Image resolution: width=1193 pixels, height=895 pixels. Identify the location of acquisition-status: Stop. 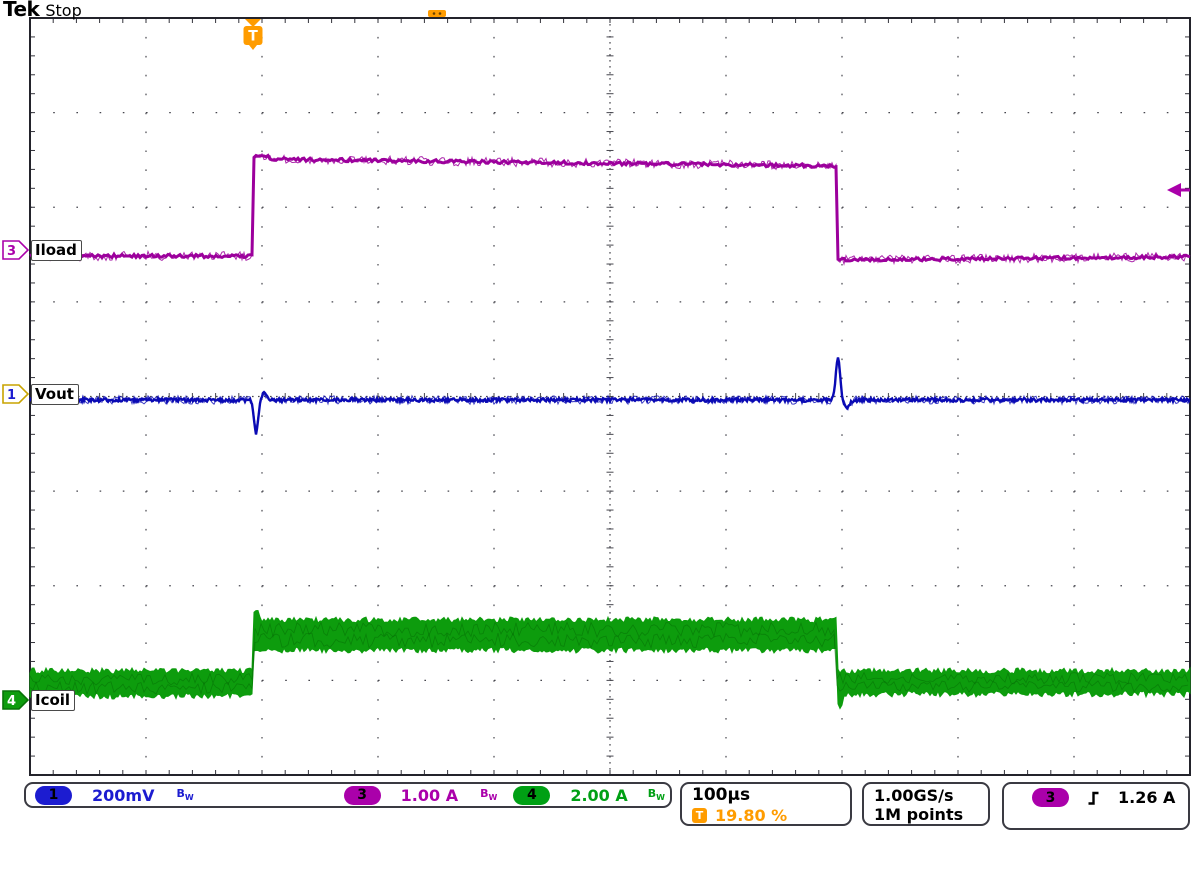
(63, 10).